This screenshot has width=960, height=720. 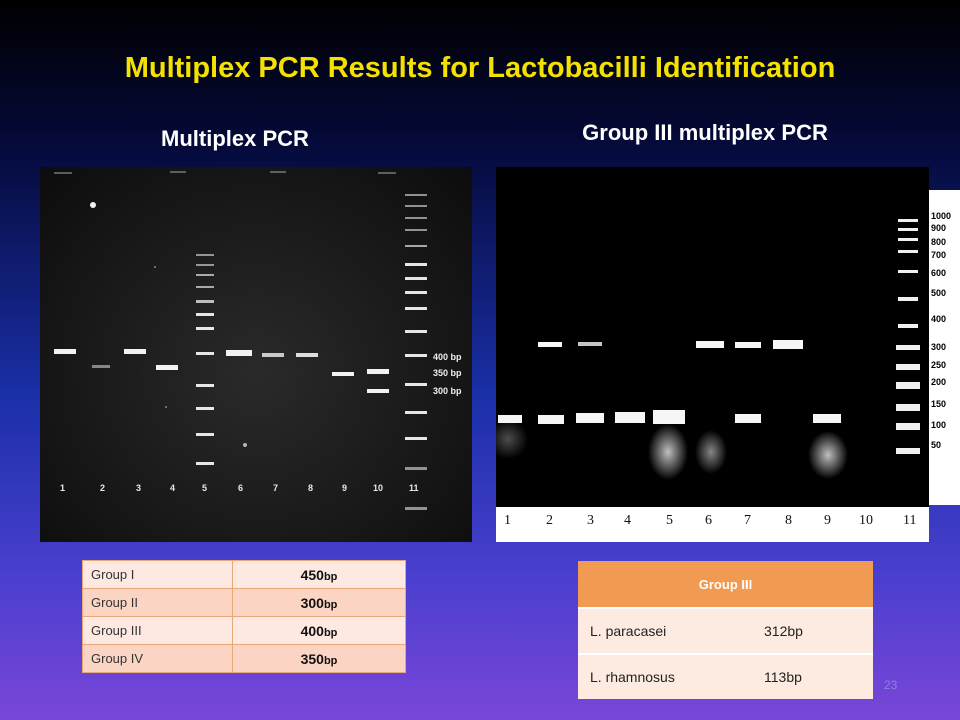 I want to click on size-value: 400, so click(x=312, y=630).